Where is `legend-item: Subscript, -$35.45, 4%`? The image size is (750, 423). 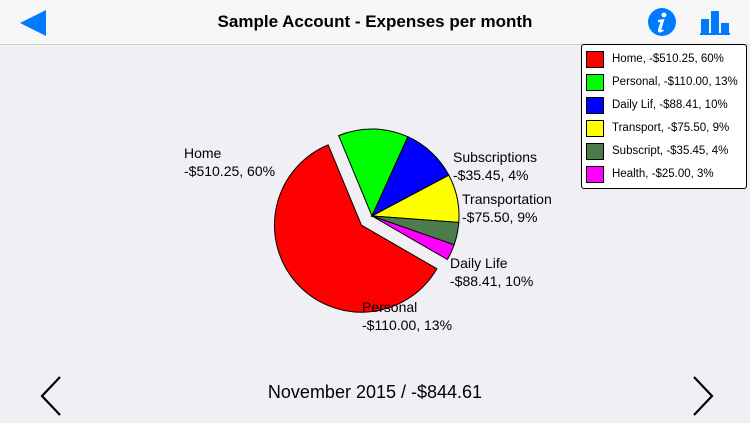 legend-item: Subscript, -$35.45, 4% is located at coordinates (666, 152).